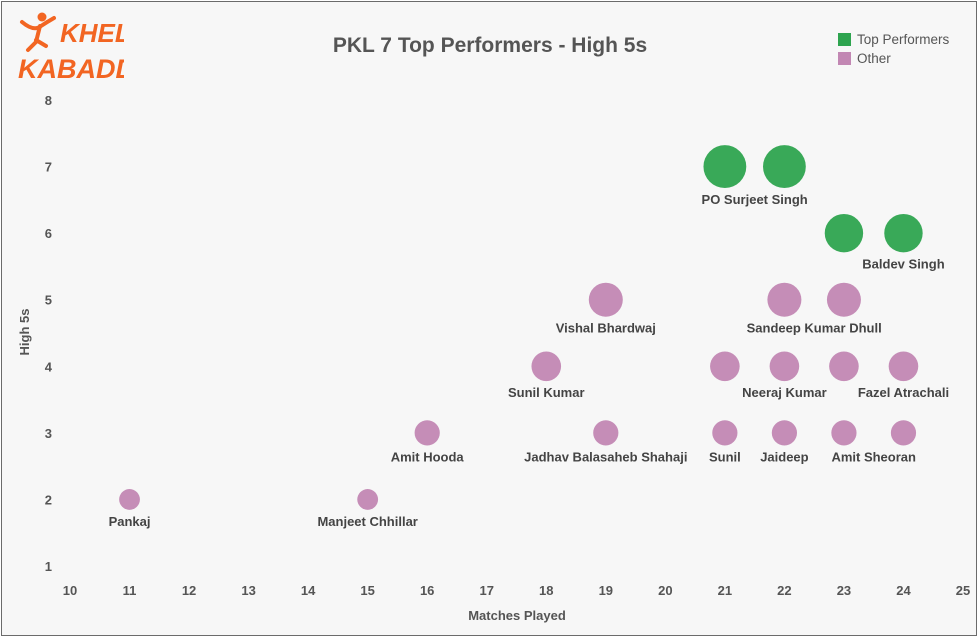  Describe the element at coordinates (70, 590) in the screenshot. I see `x-tick-label: 10` at that location.